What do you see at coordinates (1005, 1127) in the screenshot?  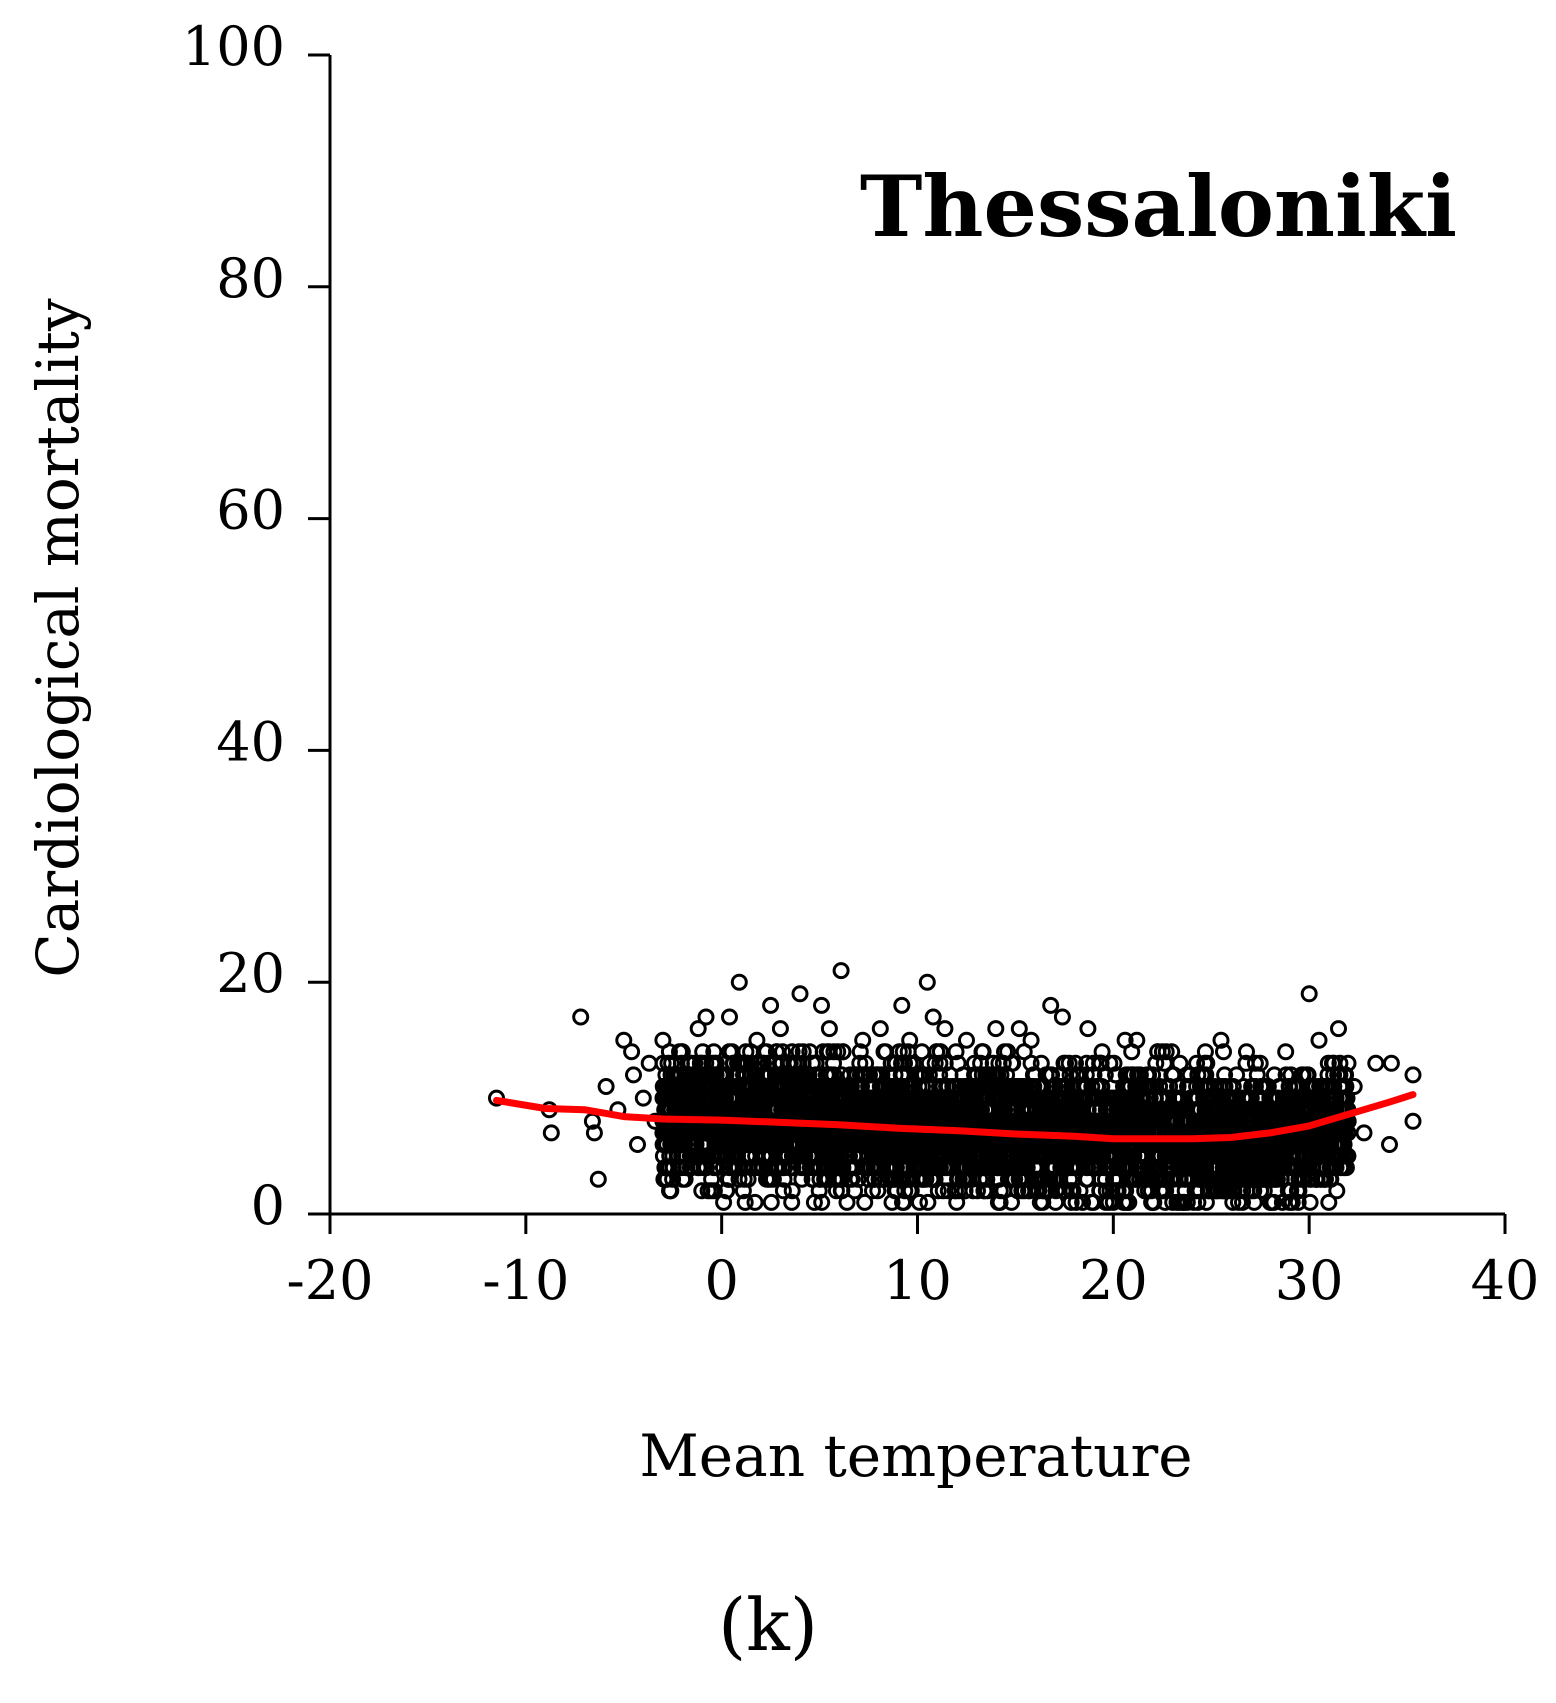 I see `point-cloud` at bounding box center [1005, 1127].